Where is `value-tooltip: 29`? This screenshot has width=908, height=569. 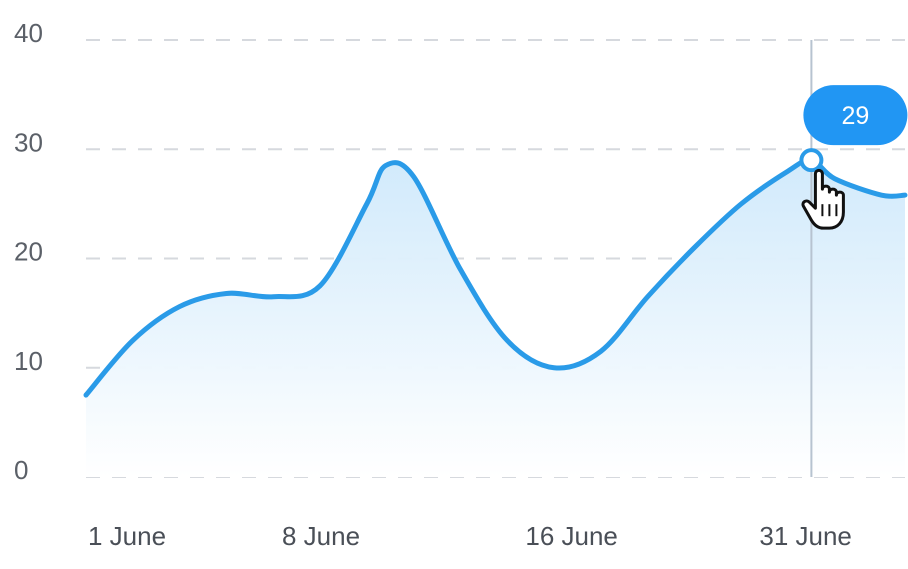 value-tooltip: 29 is located at coordinates (855, 115).